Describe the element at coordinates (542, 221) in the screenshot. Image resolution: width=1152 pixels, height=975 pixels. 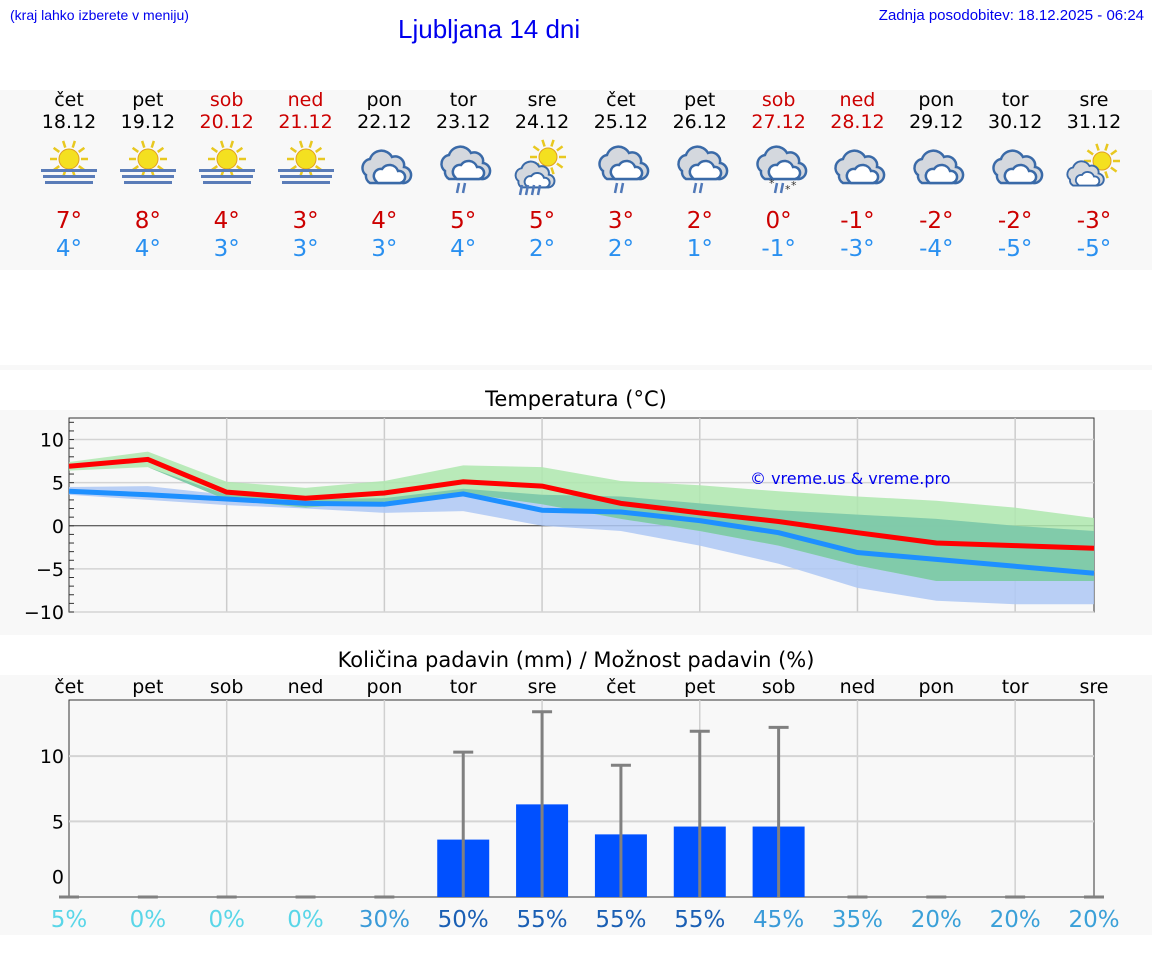
I see `max-temperature: 5°` at that location.